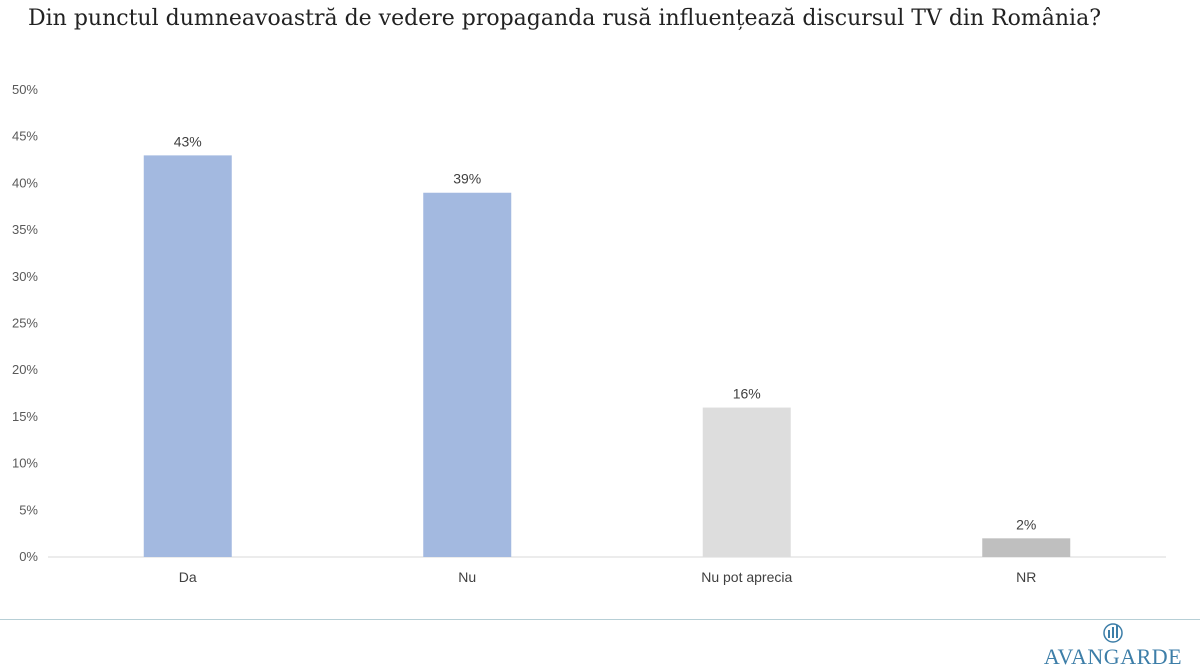  I want to click on y-tick-label: 25%, so click(25, 323).